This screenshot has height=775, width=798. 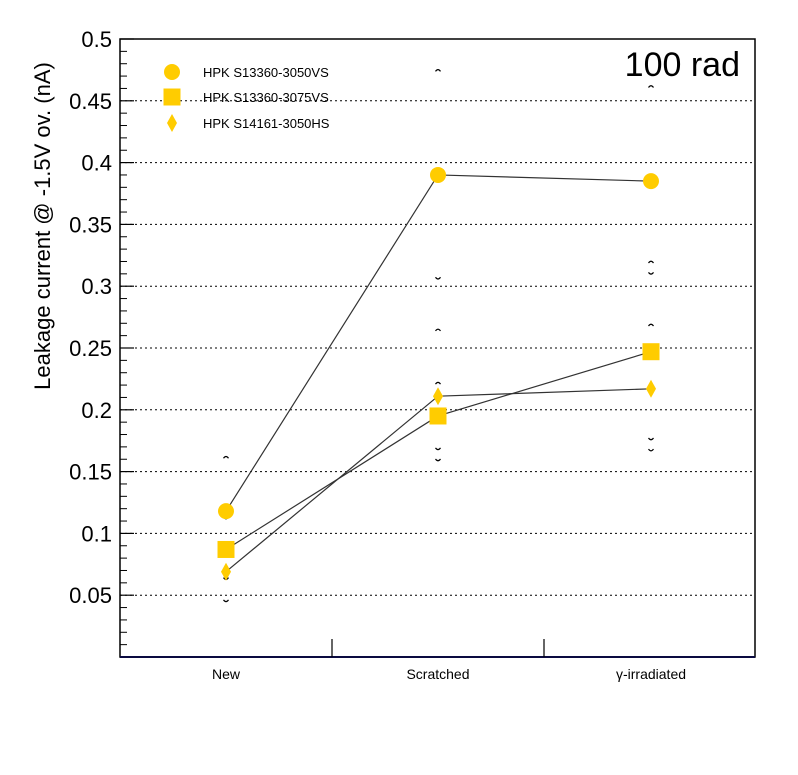 I want to click on chart-annotation: 100 rad, so click(x=682, y=65).